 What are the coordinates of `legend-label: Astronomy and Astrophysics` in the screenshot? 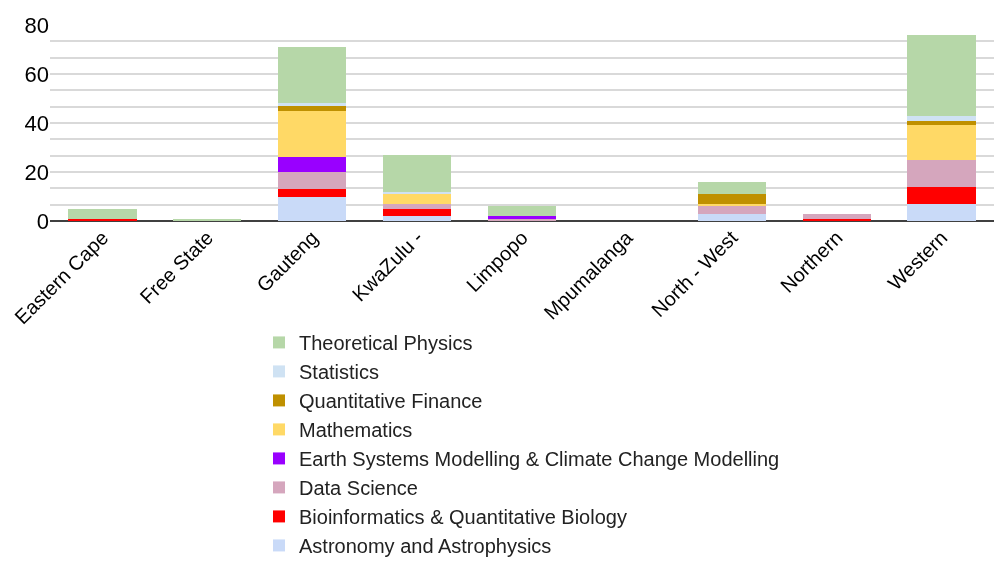 It's located at (425, 546).